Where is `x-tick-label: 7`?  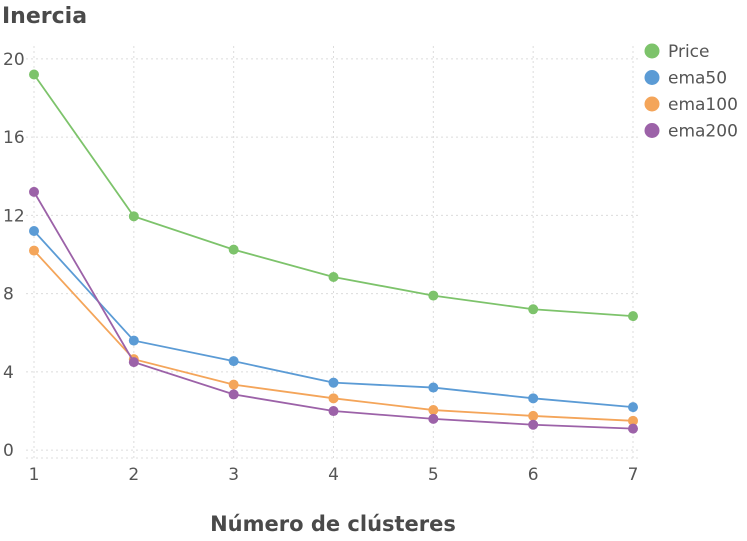 x-tick-label: 7 is located at coordinates (633, 475).